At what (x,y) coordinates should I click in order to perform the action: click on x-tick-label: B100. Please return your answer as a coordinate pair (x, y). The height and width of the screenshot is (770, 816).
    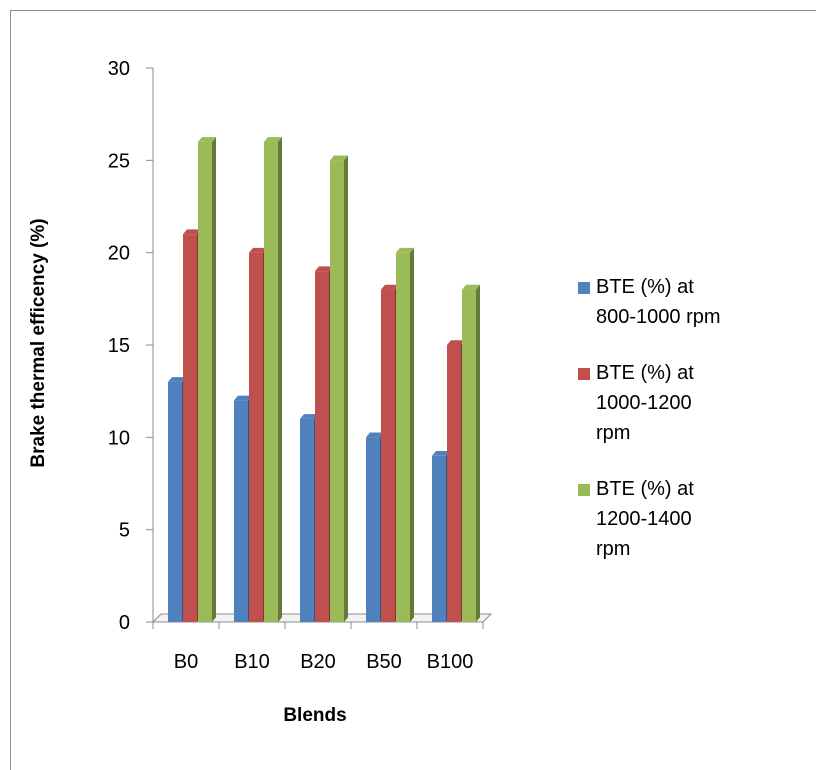
    Looking at the image, I should click on (450, 662).